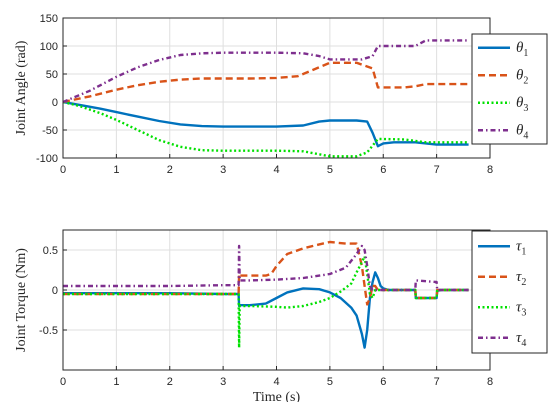 The image size is (550, 402). I want to click on series-line-θ3, so click(266, 129).